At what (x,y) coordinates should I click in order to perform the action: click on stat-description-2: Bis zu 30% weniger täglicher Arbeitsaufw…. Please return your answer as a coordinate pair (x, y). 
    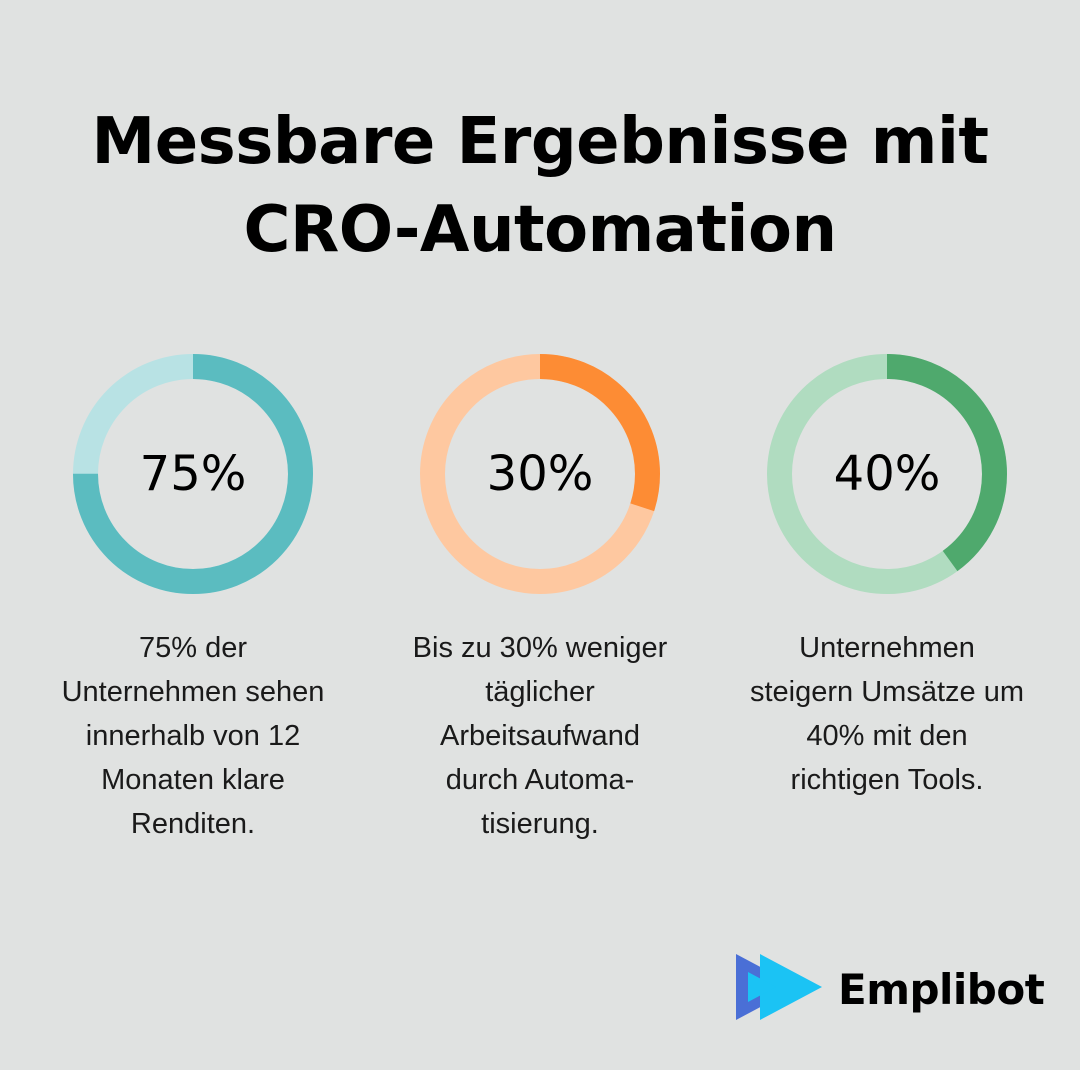
    Looking at the image, I should click on (540, 736).